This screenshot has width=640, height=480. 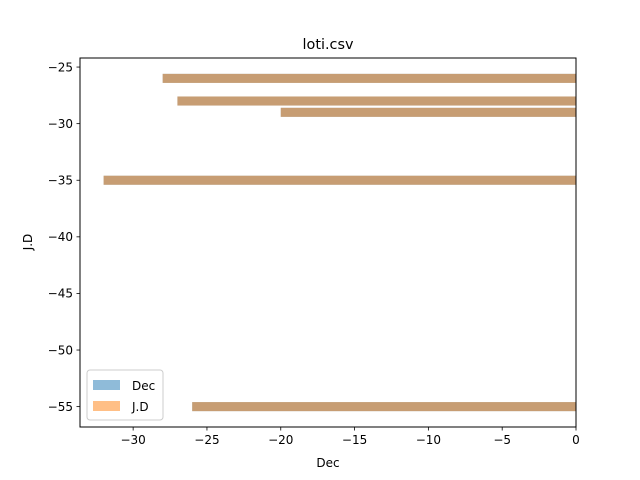 What do you see at coordinates (28, 243) in the screenshot?
I see `y-axis-label: J.D` at bounding box center [28, 243].